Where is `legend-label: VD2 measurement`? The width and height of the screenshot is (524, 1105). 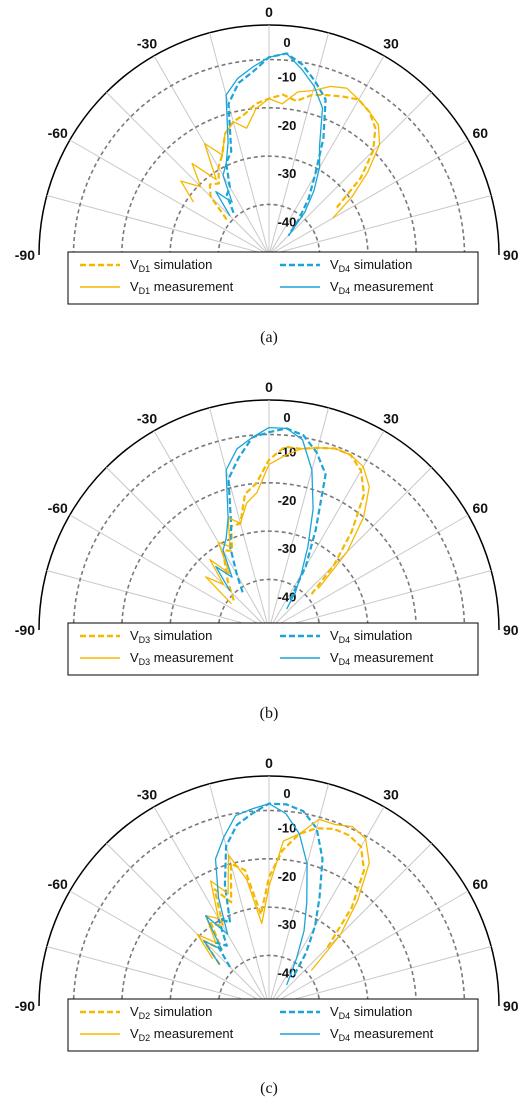 legend-label: VD2 measurement is located at coordinates (182, 1034).